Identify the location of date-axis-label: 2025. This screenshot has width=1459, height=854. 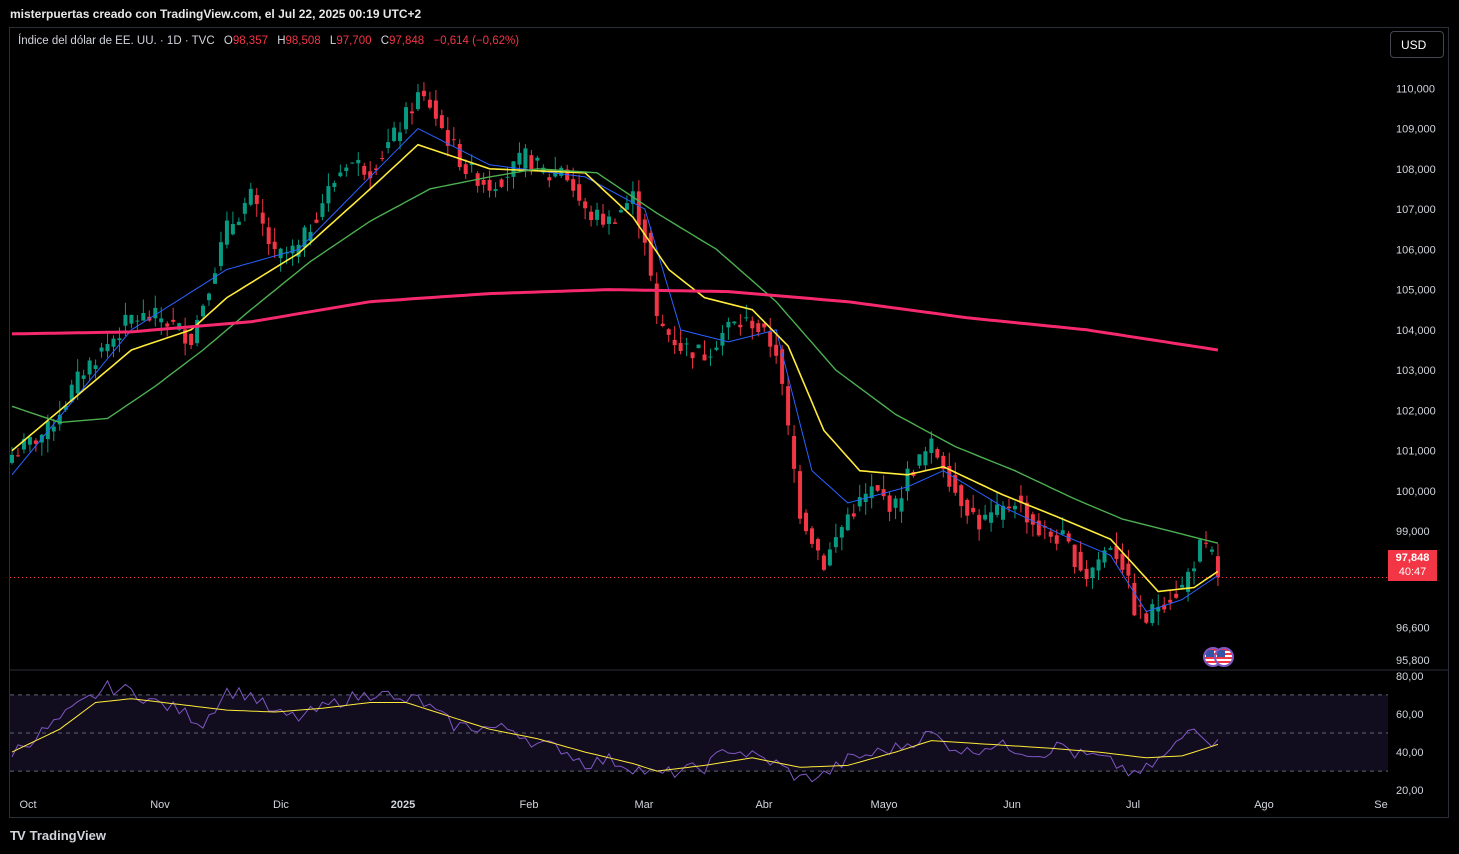
(403, 805).